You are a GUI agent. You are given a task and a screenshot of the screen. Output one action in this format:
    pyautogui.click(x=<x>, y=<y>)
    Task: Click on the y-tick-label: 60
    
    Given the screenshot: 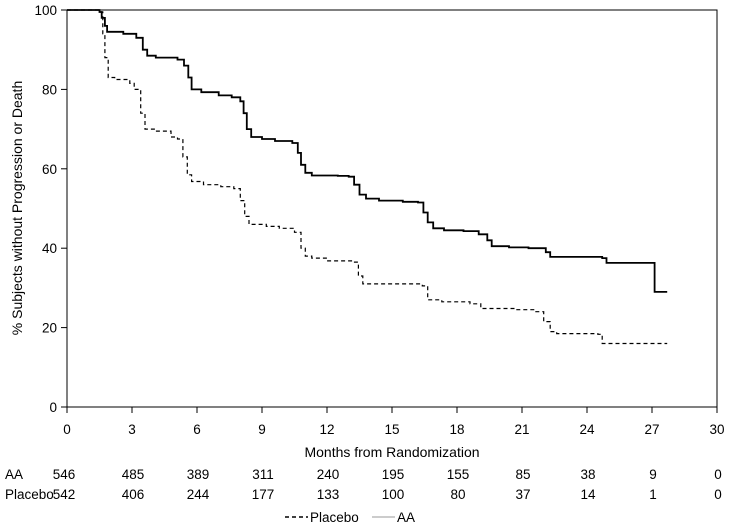 What is the action you would take?
    pyautogui.click(x=49, y=169)
    